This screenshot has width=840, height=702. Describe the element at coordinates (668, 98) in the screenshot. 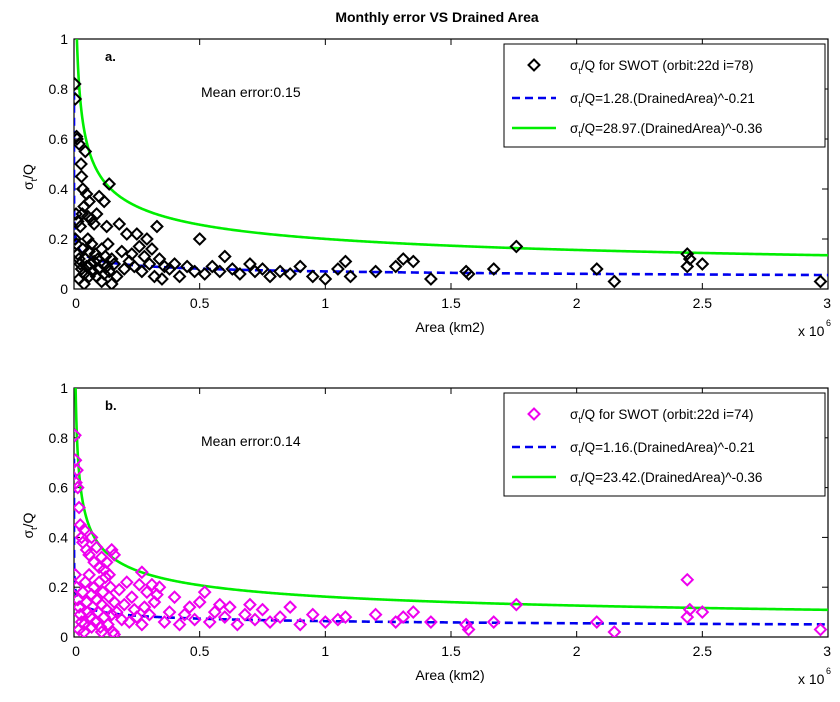

I see `legend-label: /Q=1.28.(DrainedArea)^-0.21` at that location.